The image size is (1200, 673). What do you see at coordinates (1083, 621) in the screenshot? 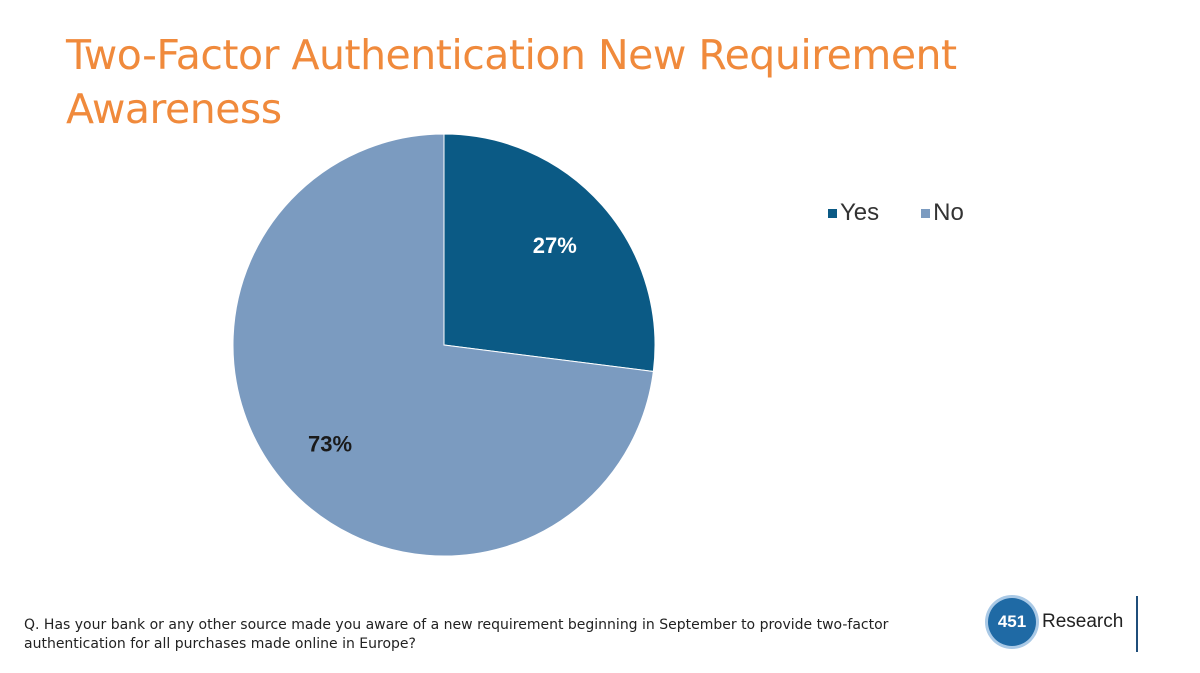
I see `logo-text: Research` at bounding box center [1083, 621].